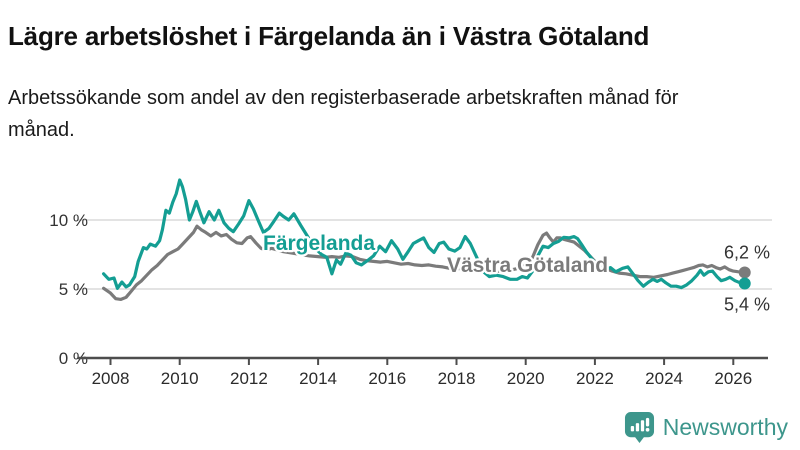 This screenshot has height=450, width=800. What do you see at coordinates (387, 378) in the screenshot?
I see `x-tick-label: 2016` at bounding box center [387, 378].